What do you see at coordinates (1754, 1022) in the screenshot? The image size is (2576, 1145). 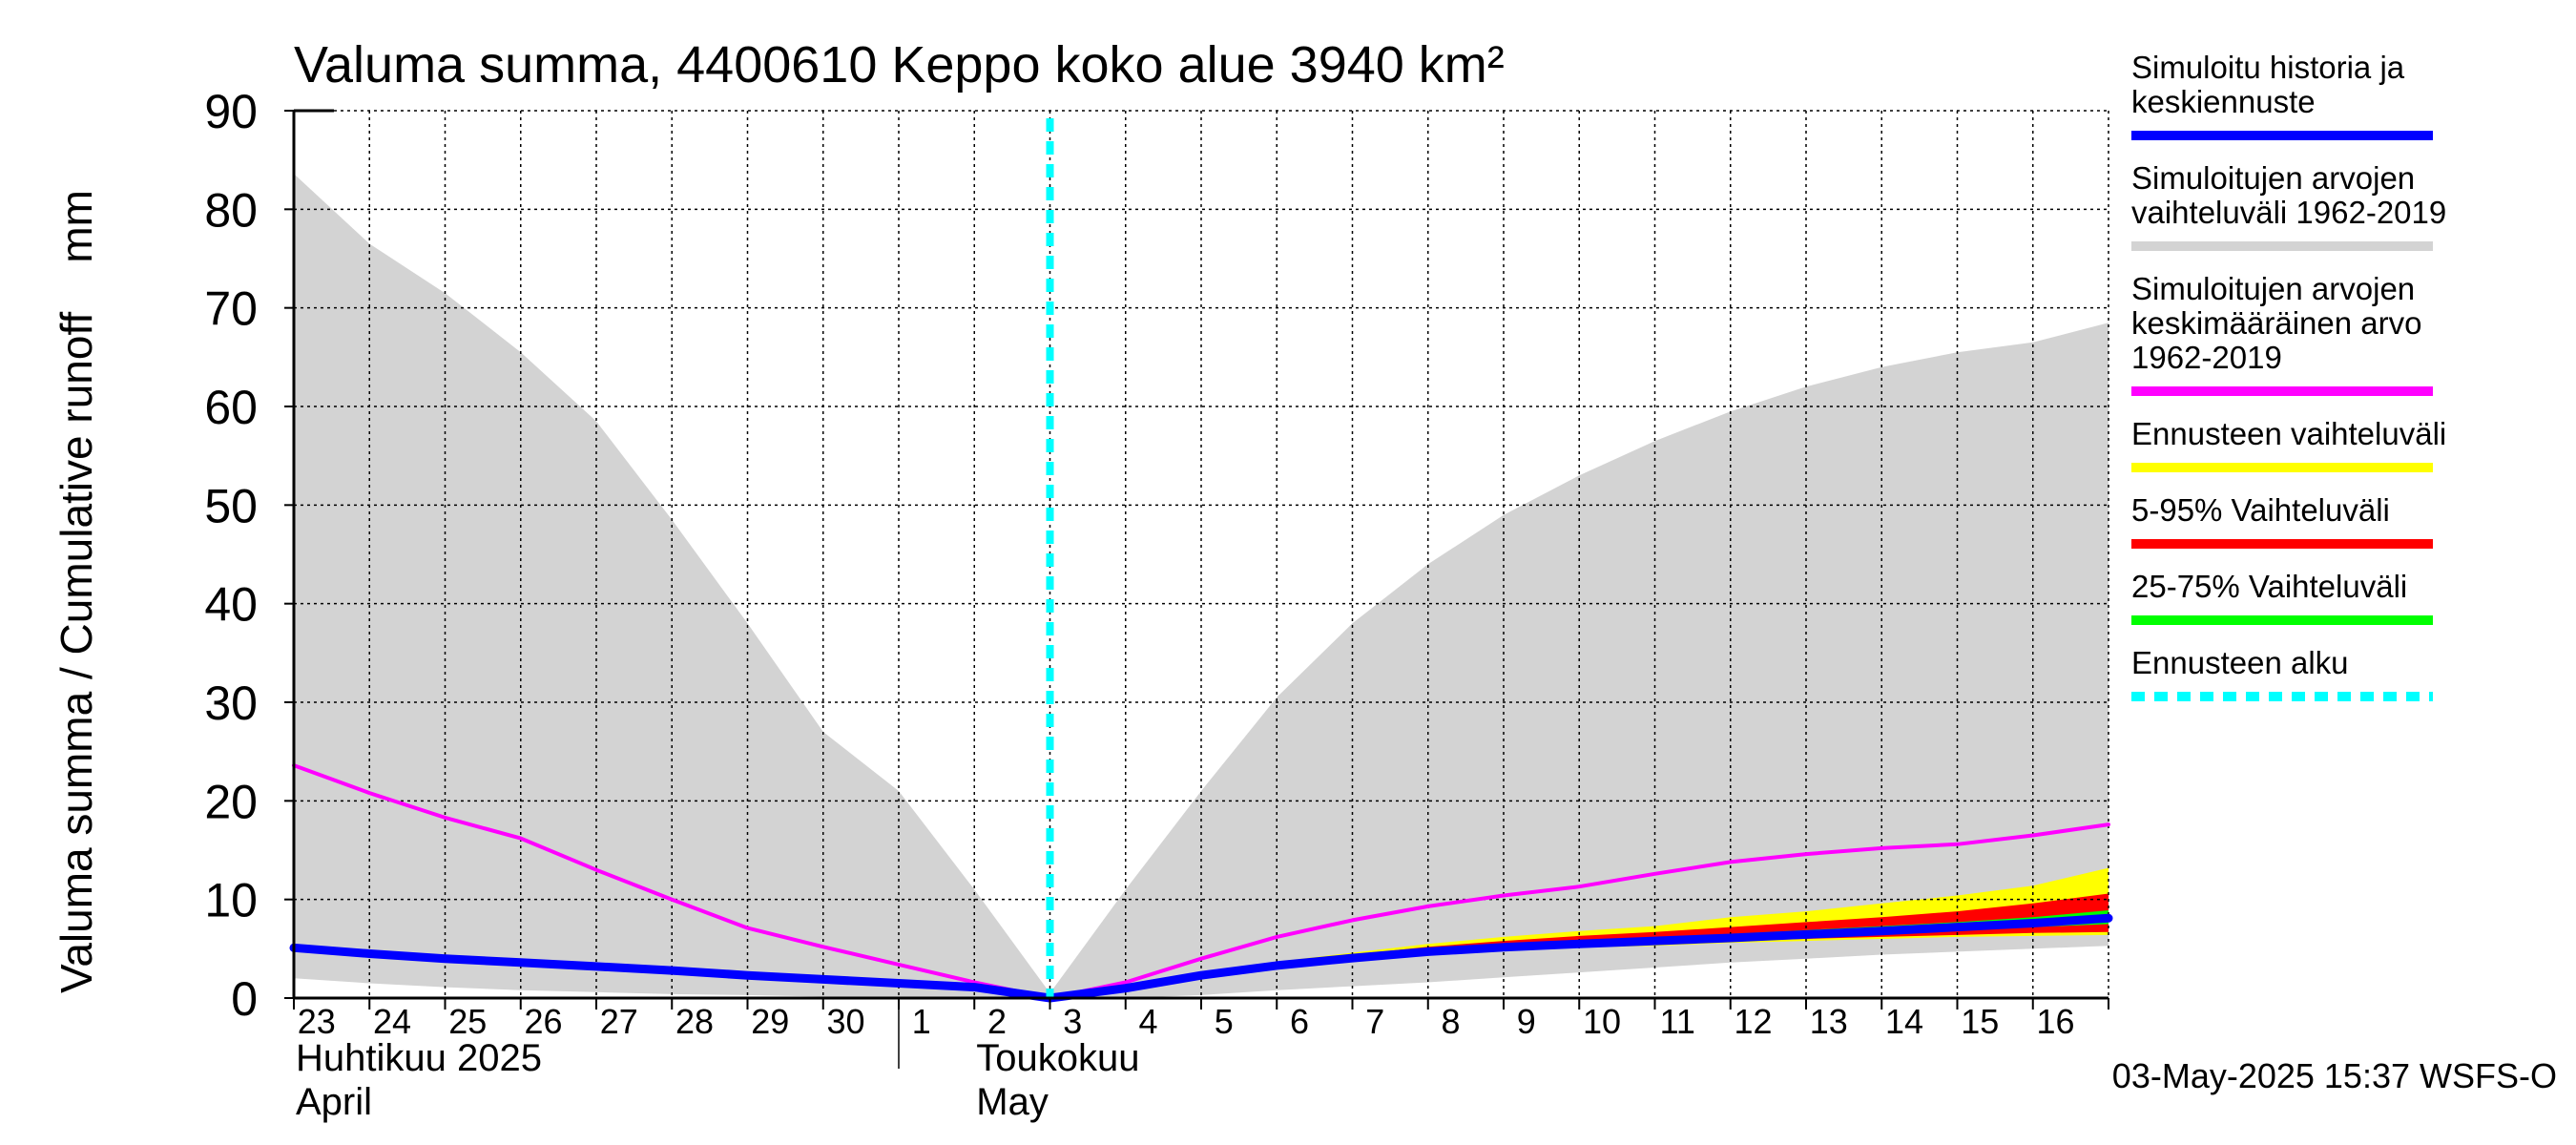 I see `x-tick-label: 12` at bounding box center [1754, 1022].